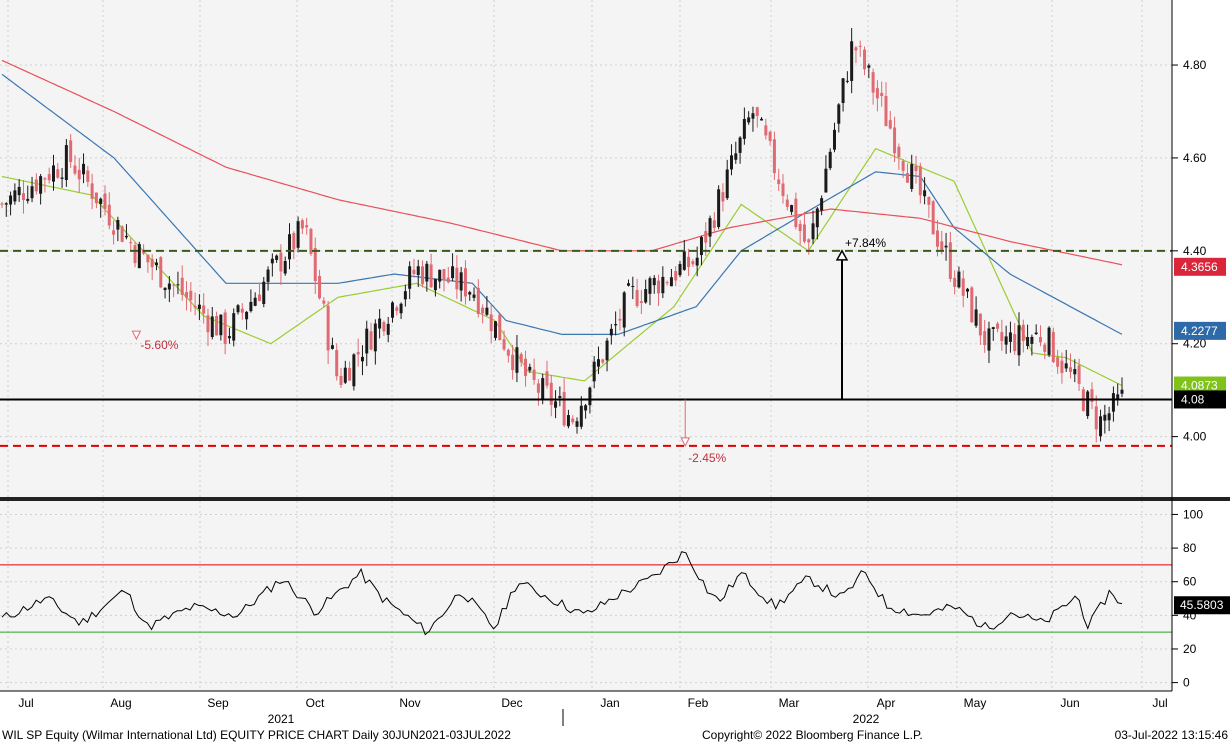 The image size is (1230, 744). Describe the element at coordinates (1195, 158) in the screenshot. I see `price-axis-label: 4.60` at that location.